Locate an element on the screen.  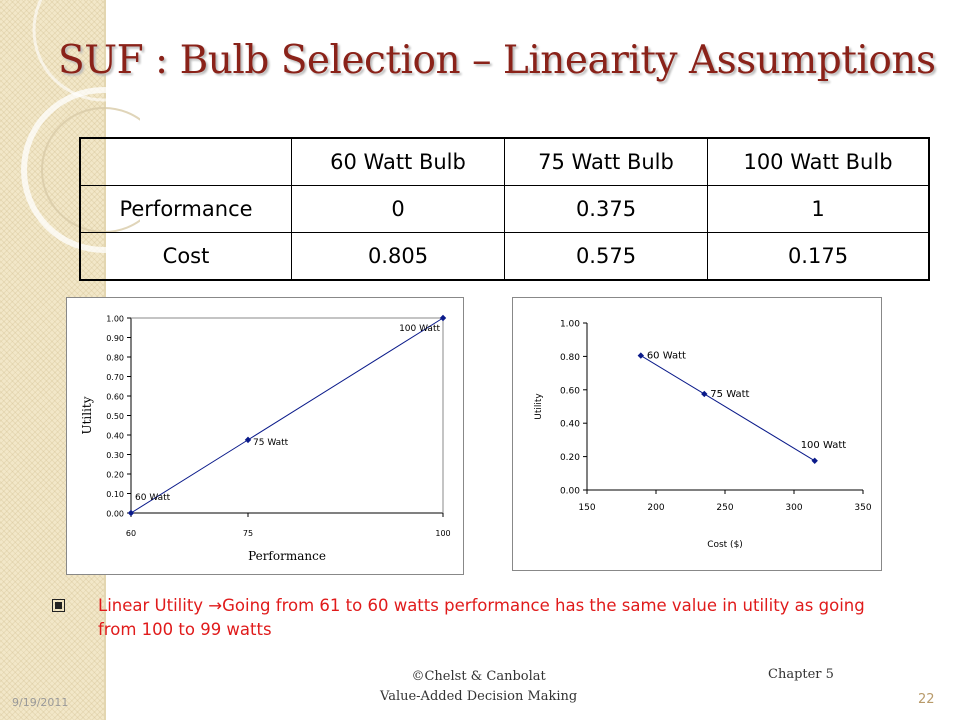
table-cell: 0.175 is located at coordinates (818, 256).